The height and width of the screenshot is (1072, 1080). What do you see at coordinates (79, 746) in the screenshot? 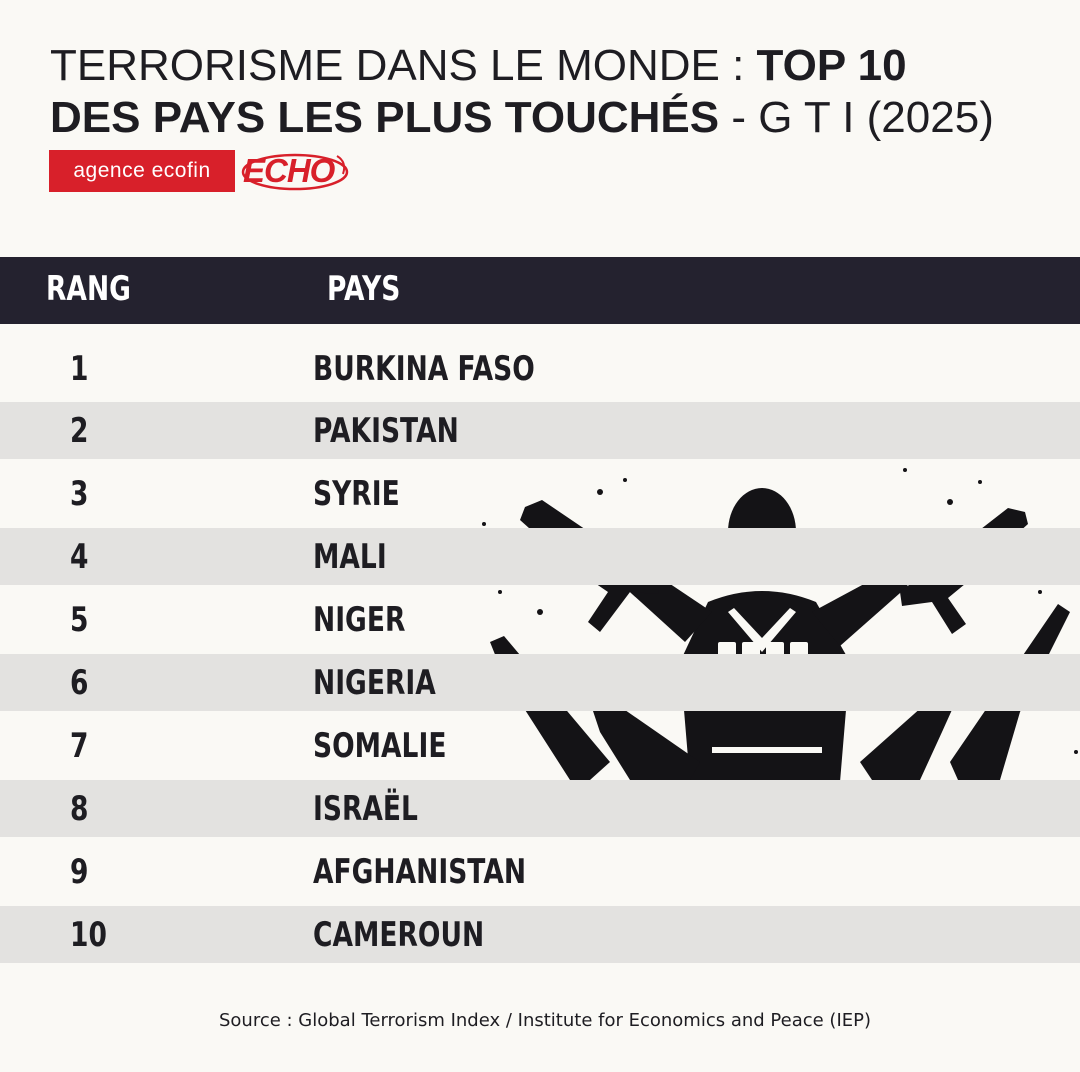
I see `row-rank: 7` at bounding box center [79, 746].